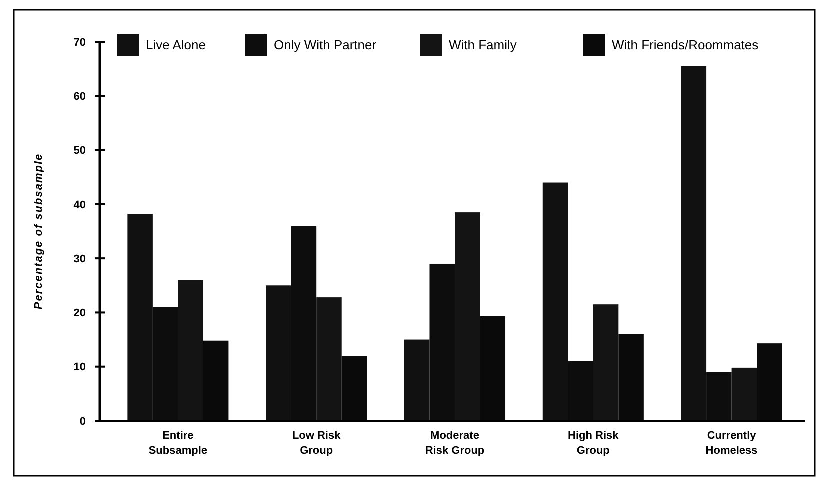  What do you see at coordinates (483, 45) in the screenshot?
I see `legend-label: With Family` at bounding box center [483, 45].